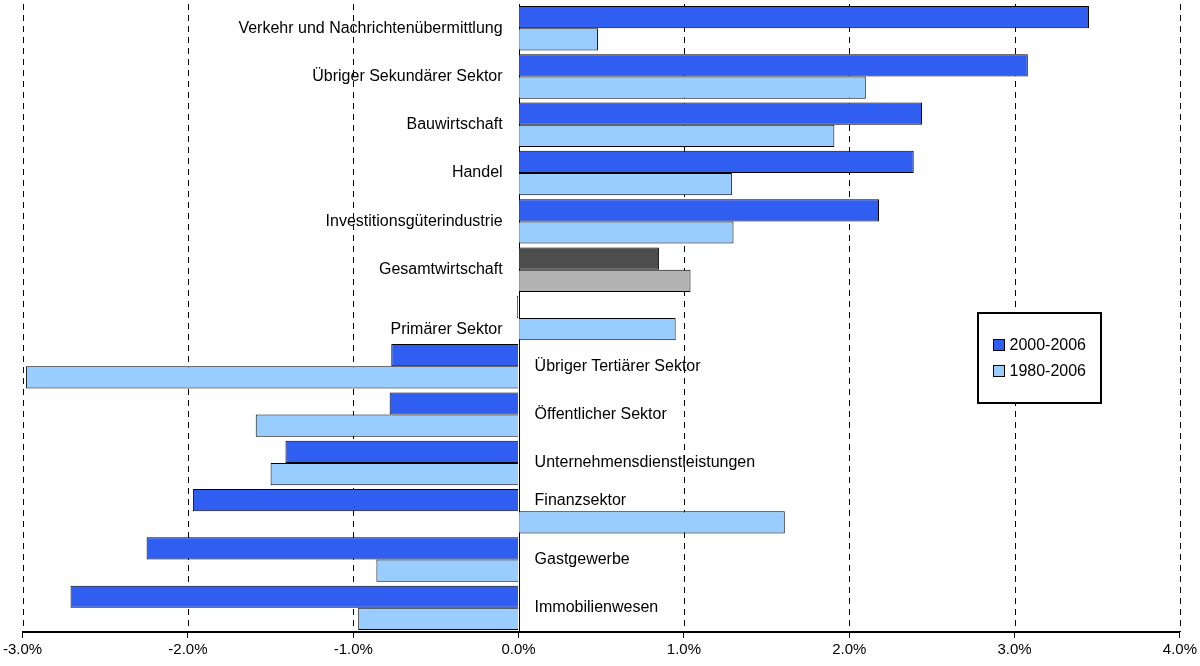  What do you see at coordinates (1047, 345) in the screenshot?
I see `legend-label: 2000-2006` at bounding box center [1047, 345].